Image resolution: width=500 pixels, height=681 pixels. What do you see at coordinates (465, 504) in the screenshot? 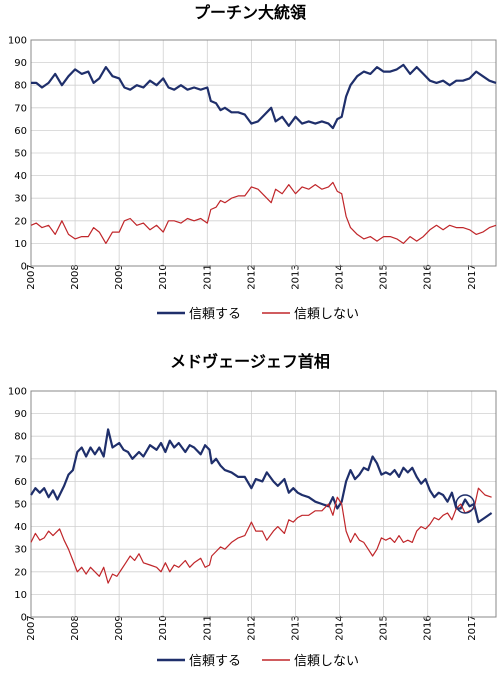
I see `highlight-circle` at bounding box center [465, 504].